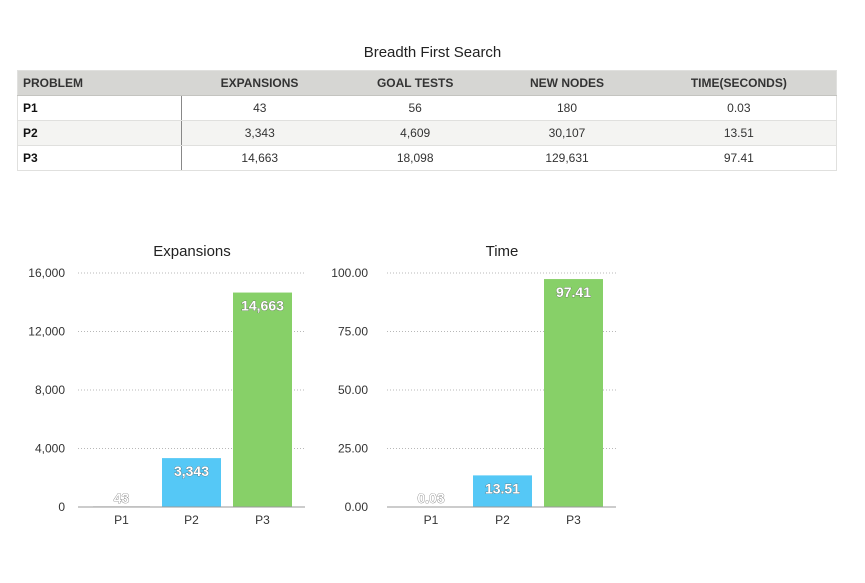 The width and height of the screenshot is (865, 583). What do you see at coordinates (353, 449) in the screenshot?
I see `y-tick-label: 25.00` at bounding box center [353, 449].